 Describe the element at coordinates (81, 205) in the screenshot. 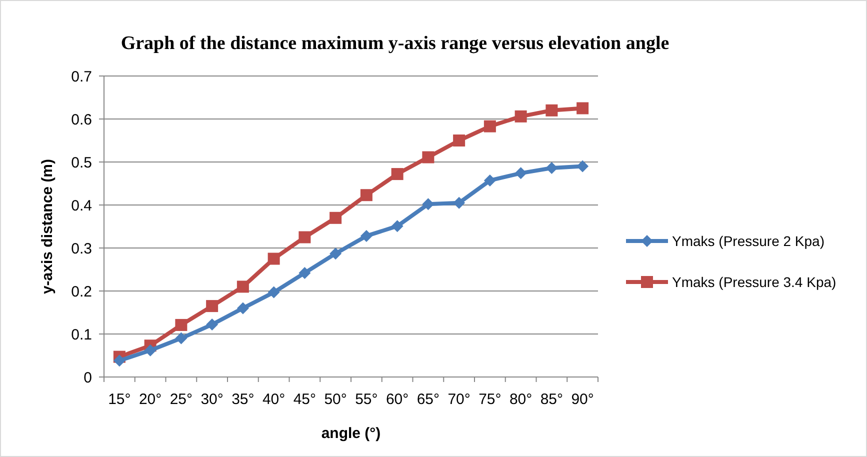

I see `y-tick-label: 0.4` at that location.